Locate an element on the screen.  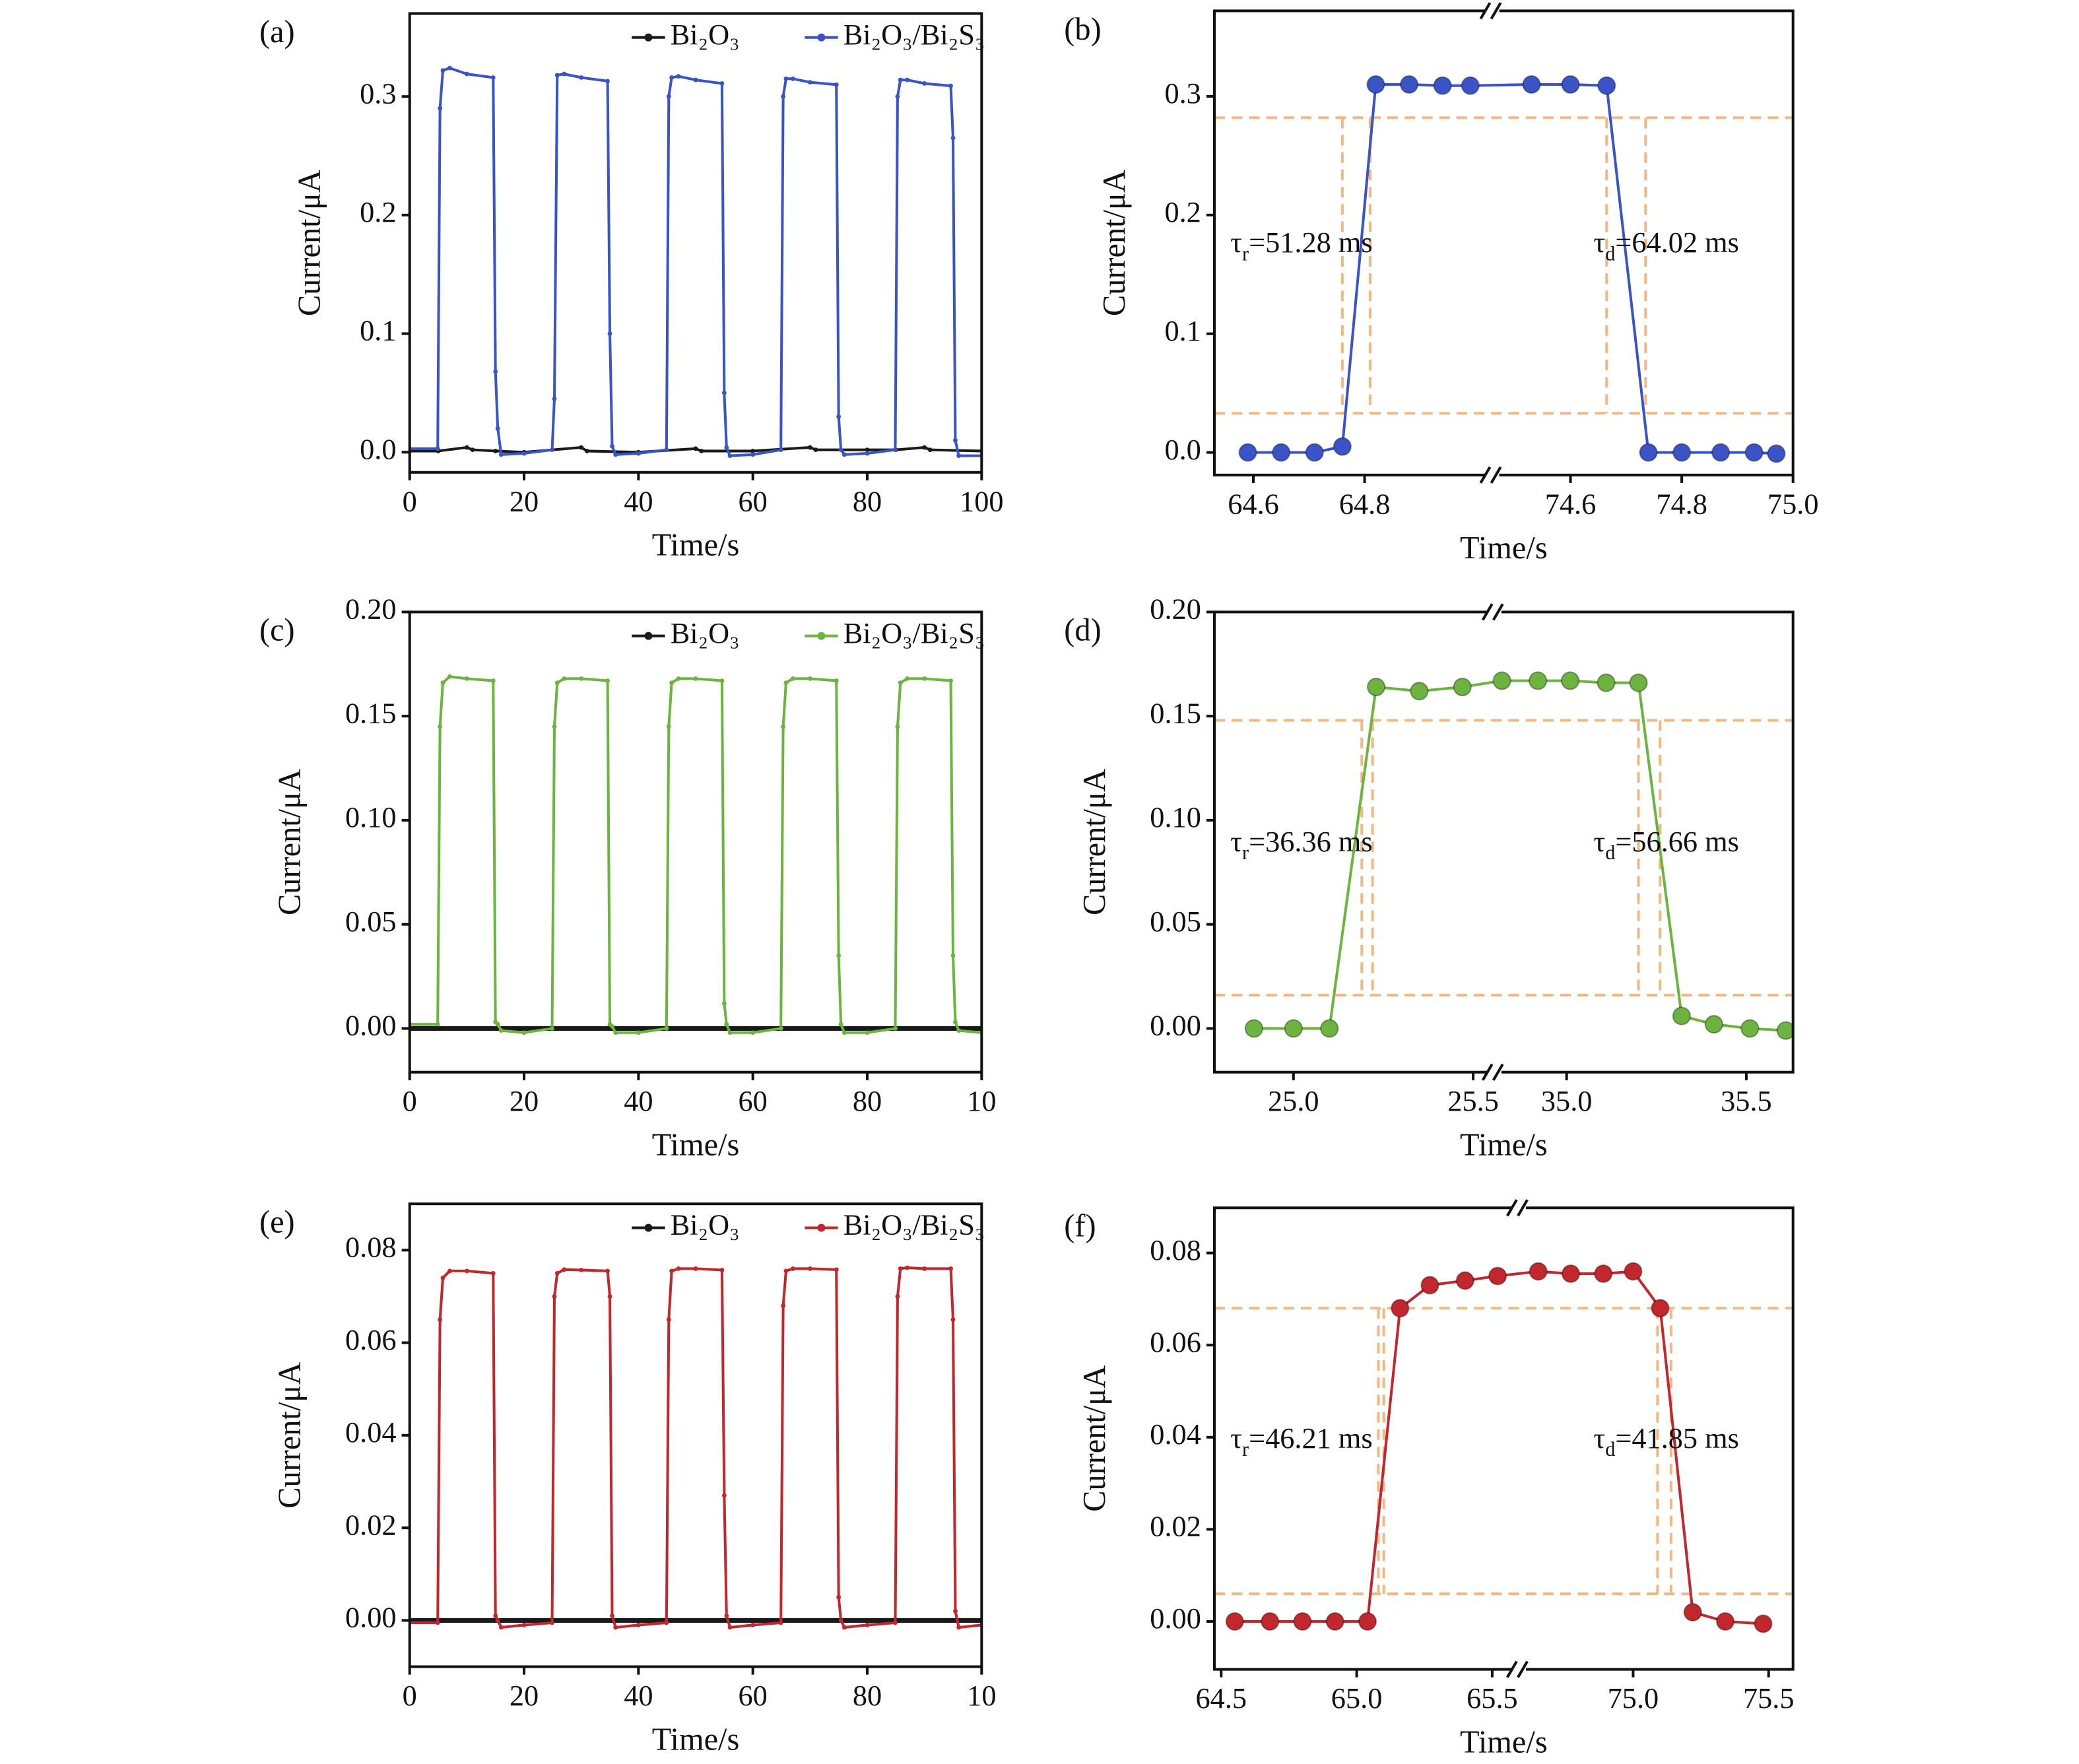
annotation-text: =36.36 ms is located at coordinates (1311, 841).